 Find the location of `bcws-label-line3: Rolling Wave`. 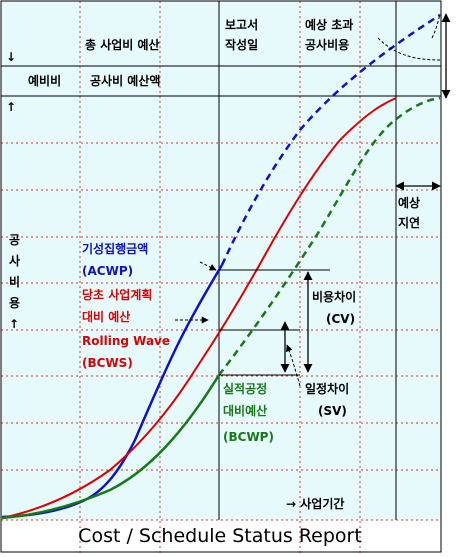

bcws-label-line3: Rolling Wave is located at coordinates (126, 341).